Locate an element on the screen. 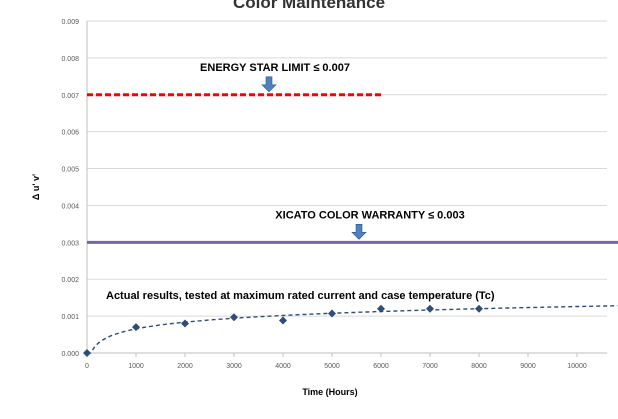 Image resolution: width=618 pixels, height=419 pixels. x-tick-label: 8000 is located at coordinates (479, 366).